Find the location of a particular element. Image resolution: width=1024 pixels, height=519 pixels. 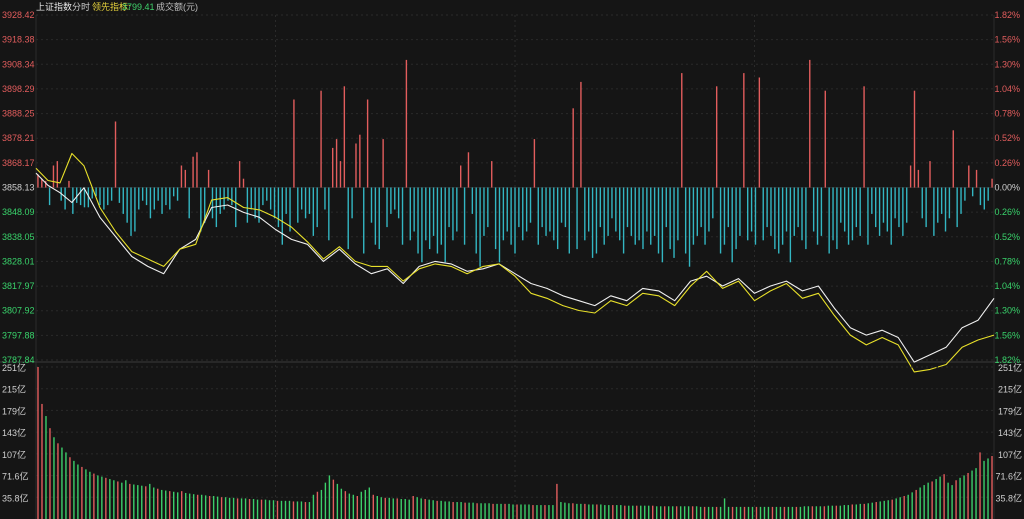

volume-tick-label-right: 215亿 is located at coordinates (1010, 389).